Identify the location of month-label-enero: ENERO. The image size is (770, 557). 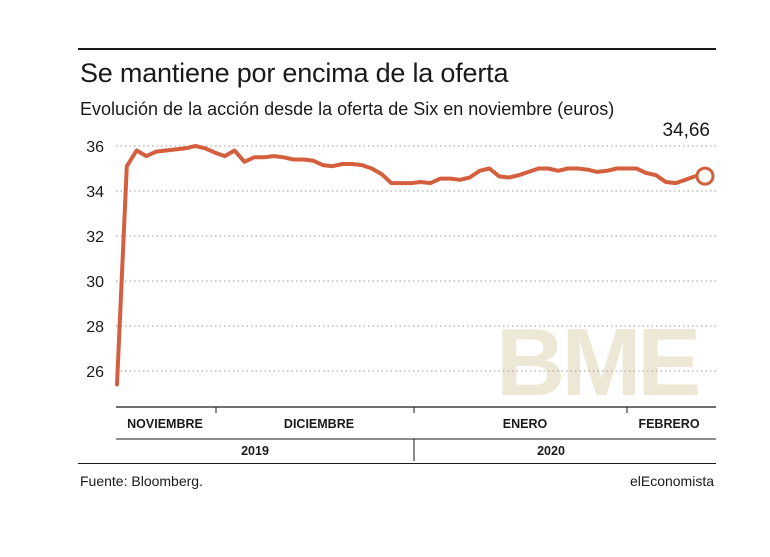
(525, 424).